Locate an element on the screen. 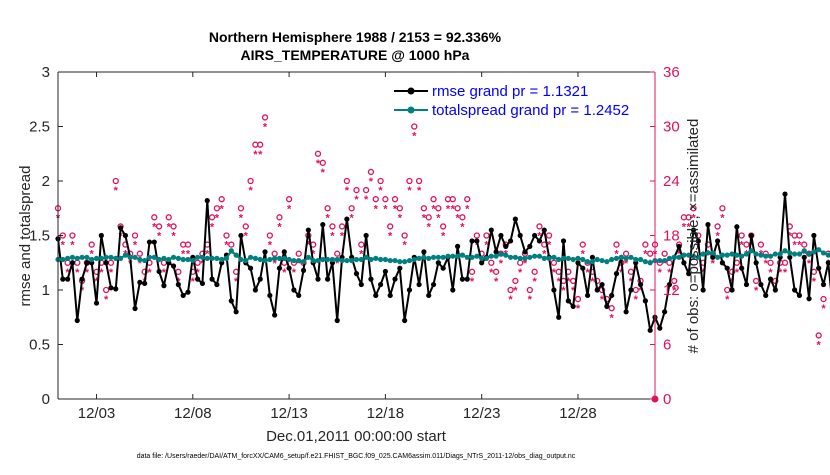 Image resolution: width=830 pixels, height=475 pixels. chart-subtitle: AIRS_TEMPERATURE @ 1000 hPa is located at coordinates (355, 55).